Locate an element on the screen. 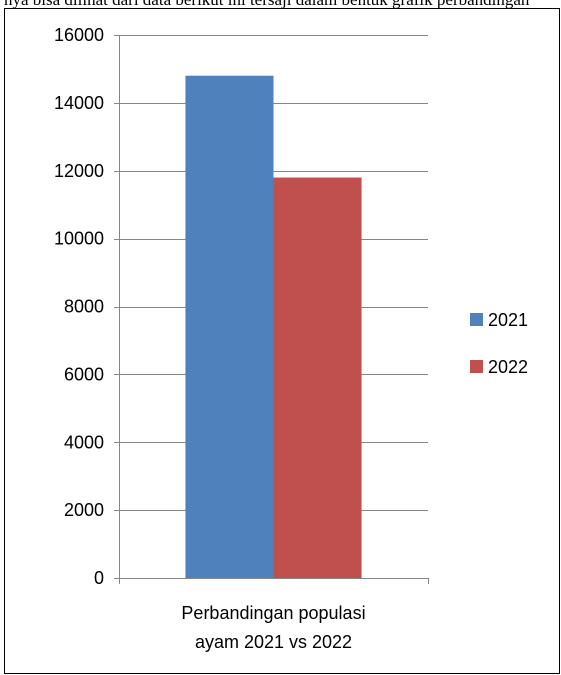  y-tick-label-2000: 2000 is located at coordinates (84, 510).